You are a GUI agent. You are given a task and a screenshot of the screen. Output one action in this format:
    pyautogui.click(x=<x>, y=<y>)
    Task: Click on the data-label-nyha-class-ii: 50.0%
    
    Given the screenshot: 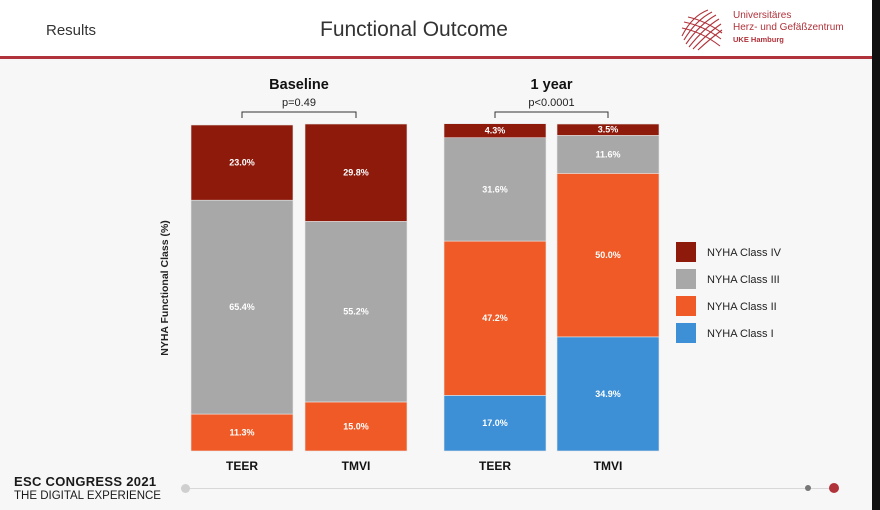 What is the action you would take?
    pyautogui.click(x=608, y=255)
    